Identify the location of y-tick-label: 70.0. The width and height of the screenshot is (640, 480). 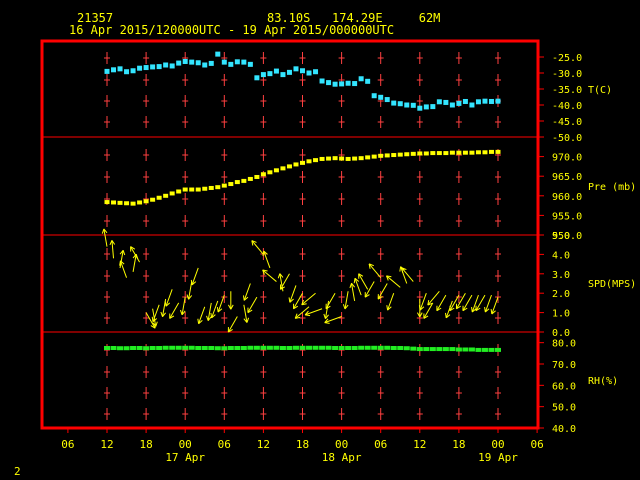
(564, 365).